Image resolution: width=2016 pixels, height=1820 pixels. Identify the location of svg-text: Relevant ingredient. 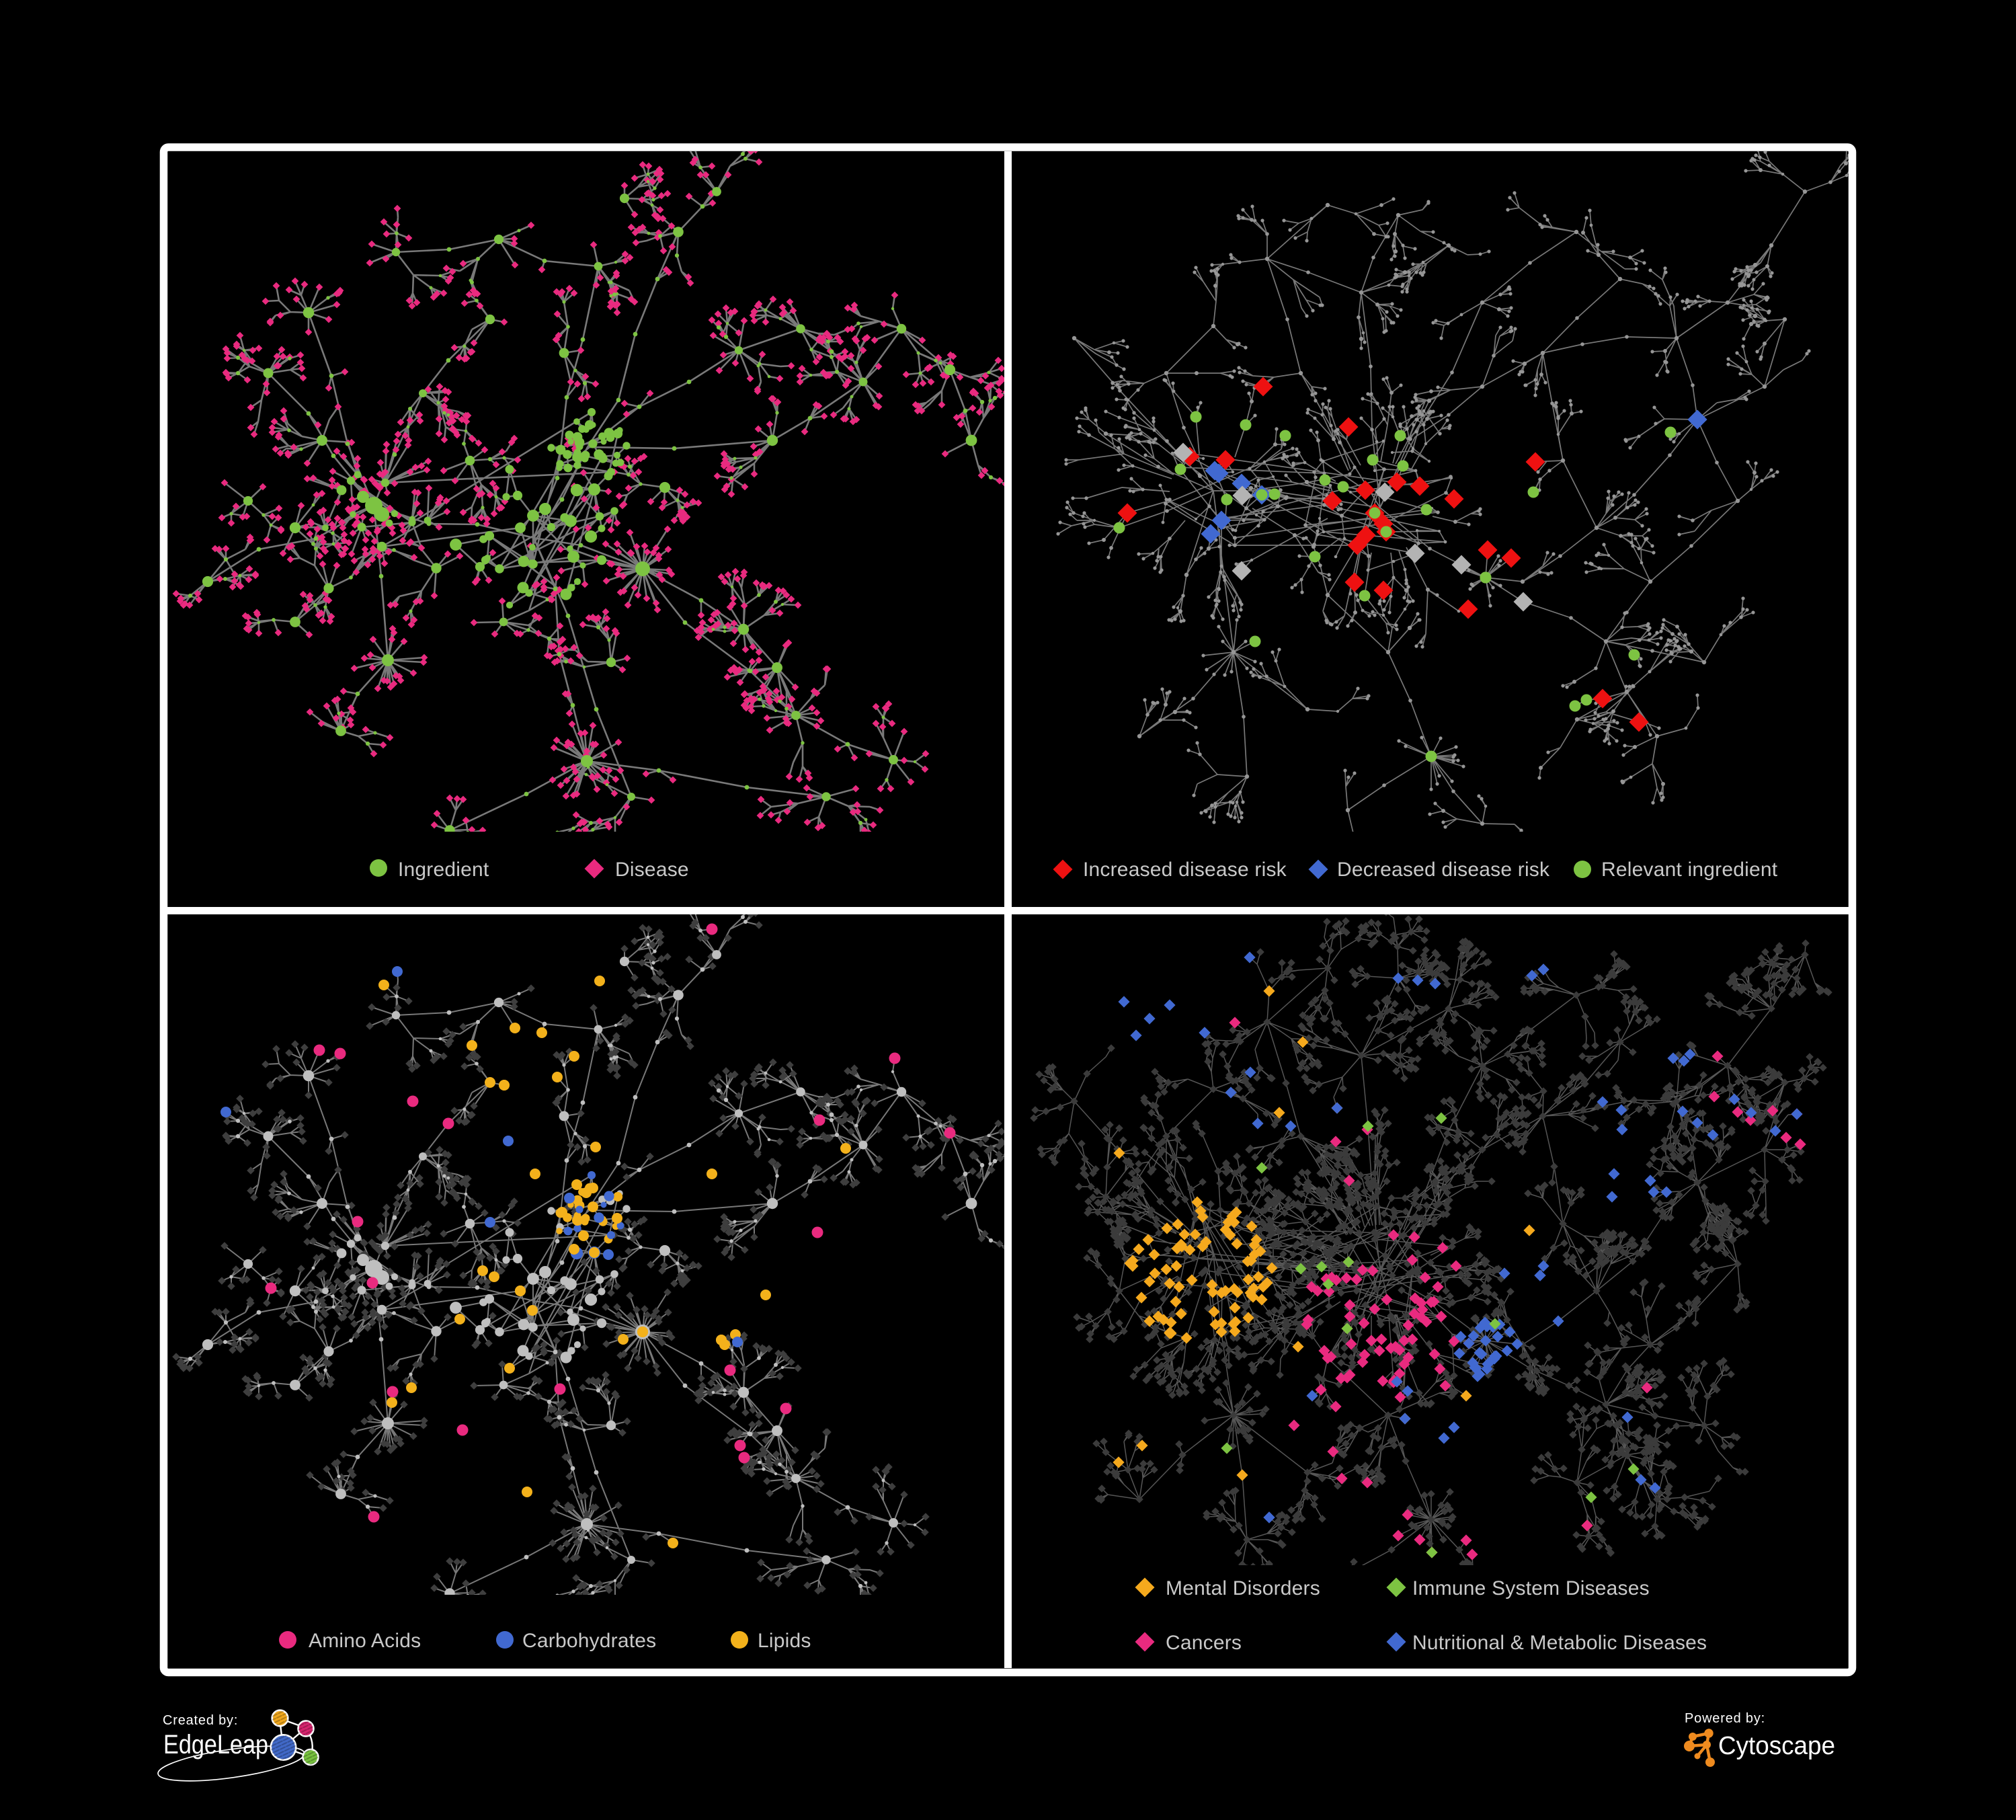
(1689, 870).